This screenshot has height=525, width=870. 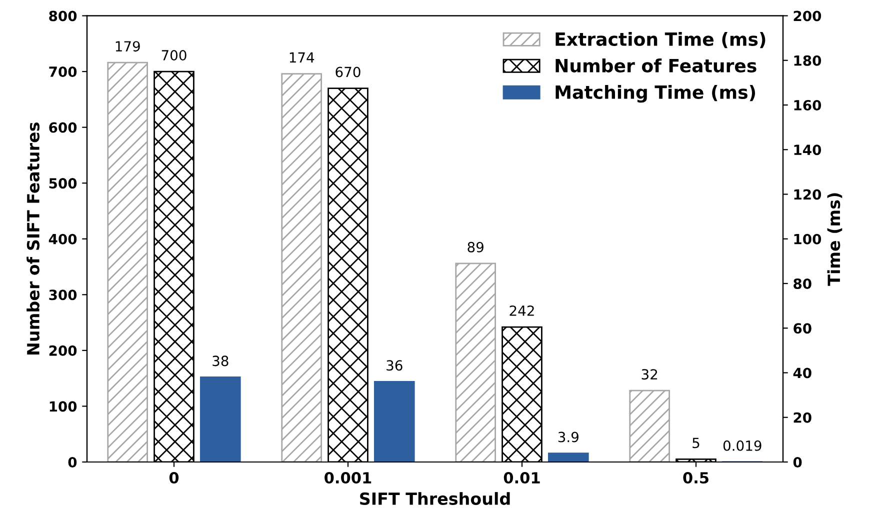 What do you see at coordinates (808, 239) in the screenshot?
I see `y2-tick-label: 100` at bounding box center [808, 239].